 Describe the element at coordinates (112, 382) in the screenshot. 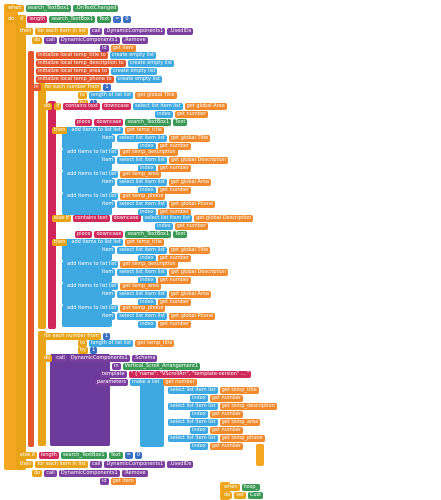

I see `block-label: parameters` at that location.